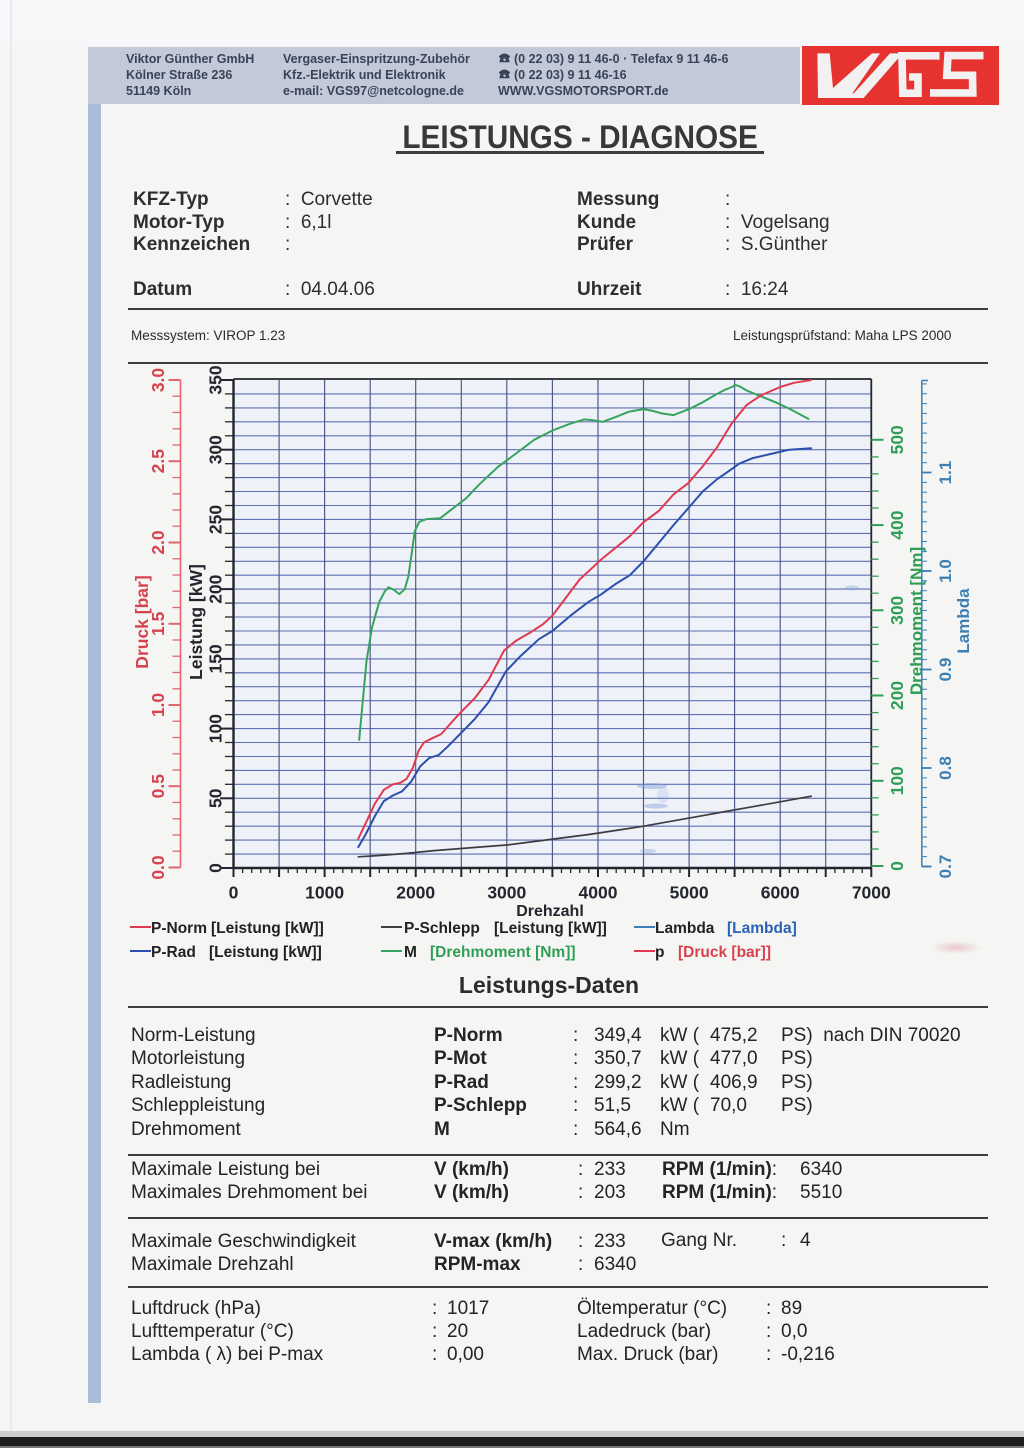  Describe the element at coordinates (897, 439) in the screenshot. I see `svg-text: 500` at that location.